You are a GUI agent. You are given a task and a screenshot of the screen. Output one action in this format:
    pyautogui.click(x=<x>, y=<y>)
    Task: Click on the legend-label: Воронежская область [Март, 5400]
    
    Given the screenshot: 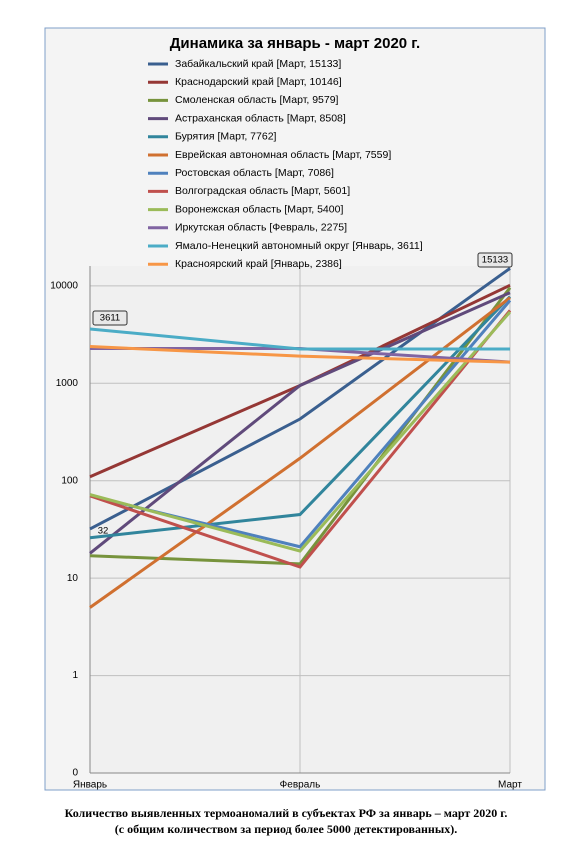 What is the action you would take?
    pyautogui.click(x=259, y=209)
    